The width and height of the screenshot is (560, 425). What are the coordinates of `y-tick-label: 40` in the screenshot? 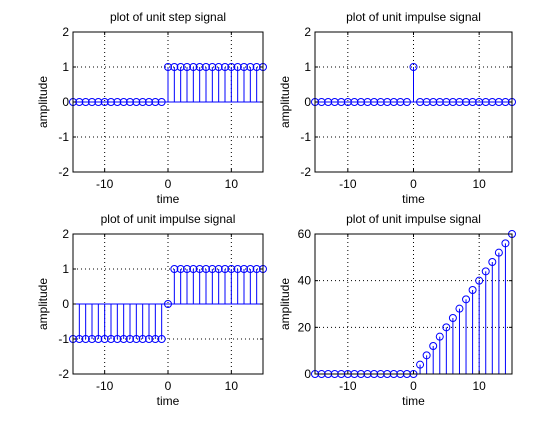 It's located at (305, 281).